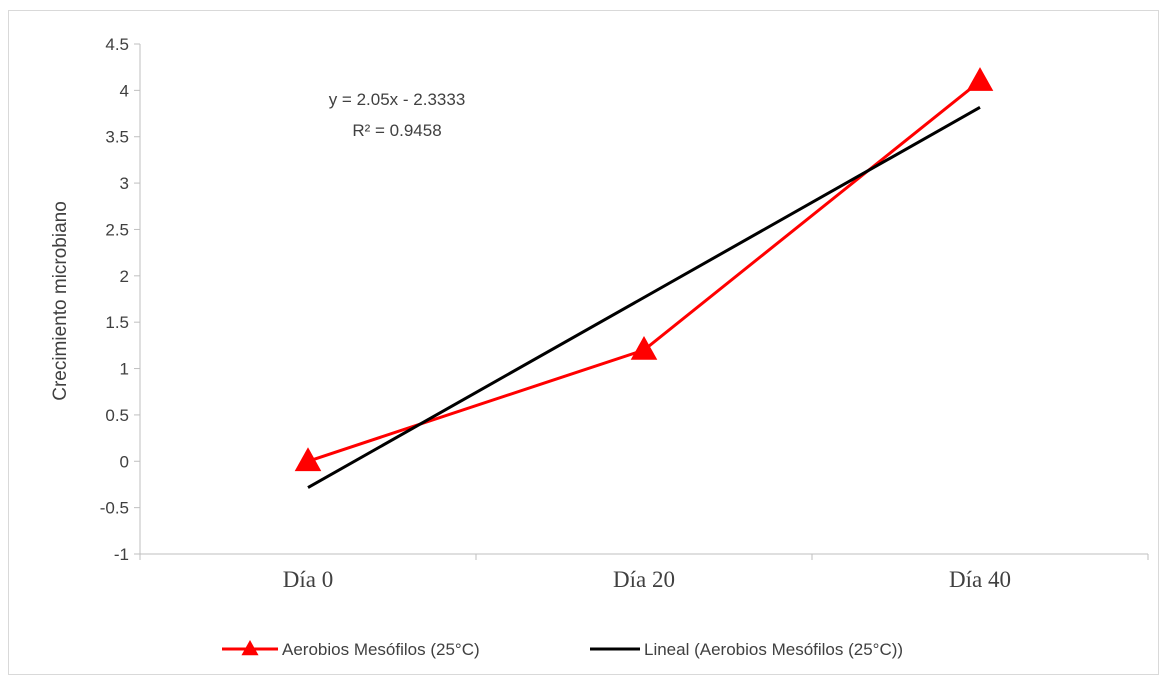 The height and width of the screenshot is (677, 1167). Describe the element at coordinates (120, 299) in the screenshot. I see `y-axis-ticks: 4.5 4 3.5 3 2.5 2 1.5 1 0.5 0 -0.5 -1` at that location.